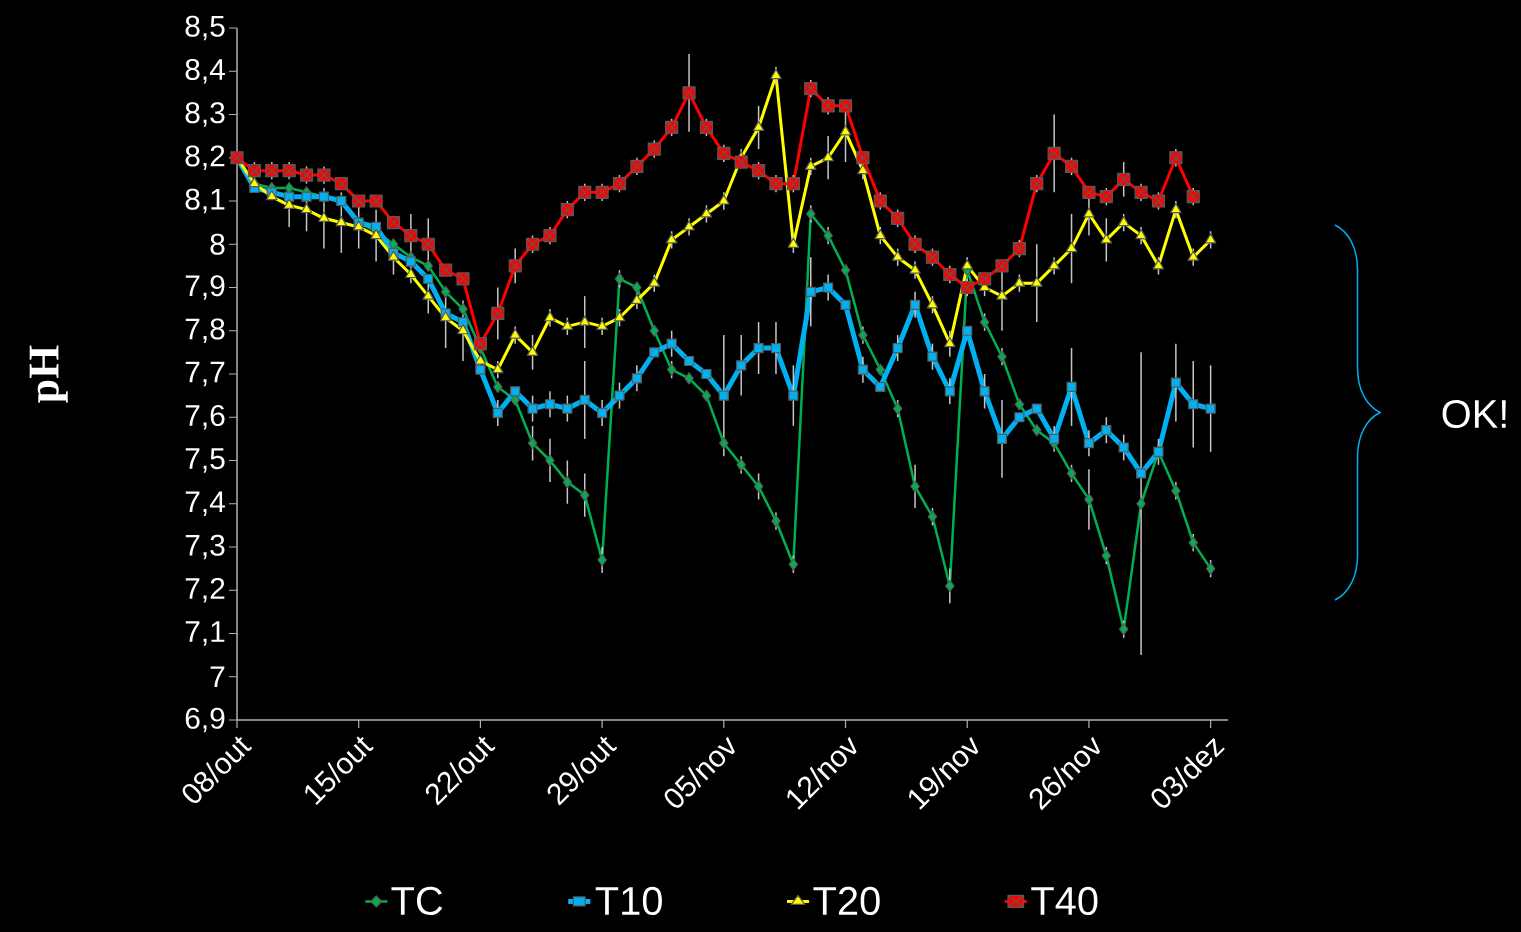 This screenshot has width=1521, height=932. Describe the element at coordinates (205, 590) in the screenshot. I see `y-tick-label: 7,2` at that location.